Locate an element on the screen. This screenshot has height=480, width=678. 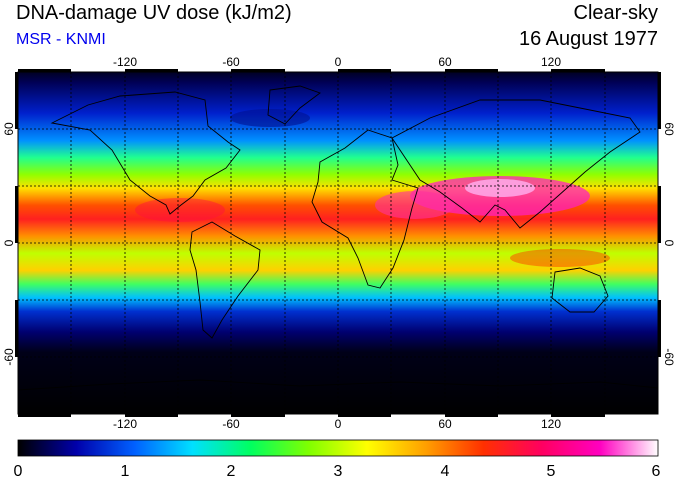
lon-label-top: 0 is located at coordinates (338, 62).